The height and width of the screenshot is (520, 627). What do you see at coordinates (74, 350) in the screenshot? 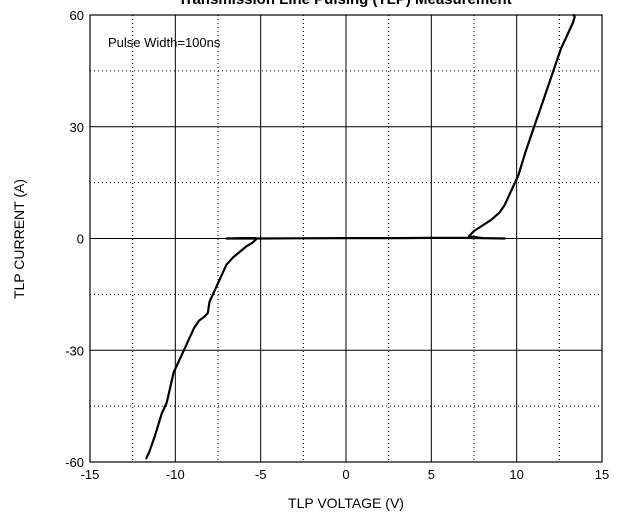
I see `y-tick-label: -30` at bounding box center [74, 350].